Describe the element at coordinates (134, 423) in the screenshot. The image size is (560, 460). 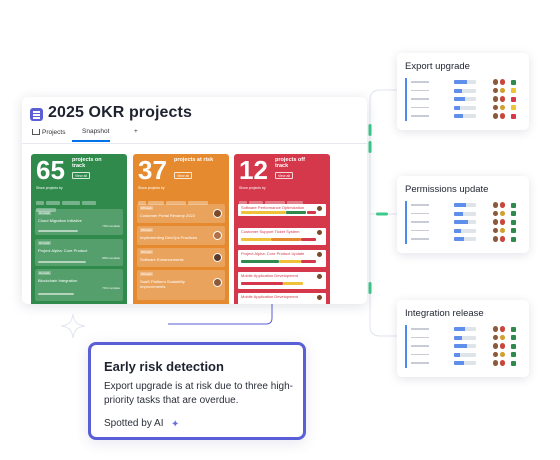
I see `spotted-by-ai-label: Spotted by AI` at that location.